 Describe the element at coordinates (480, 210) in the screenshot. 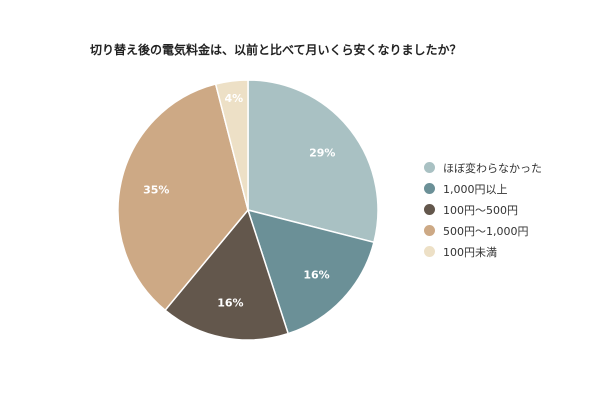

I see `legend-label: 100円～500円` at that location.